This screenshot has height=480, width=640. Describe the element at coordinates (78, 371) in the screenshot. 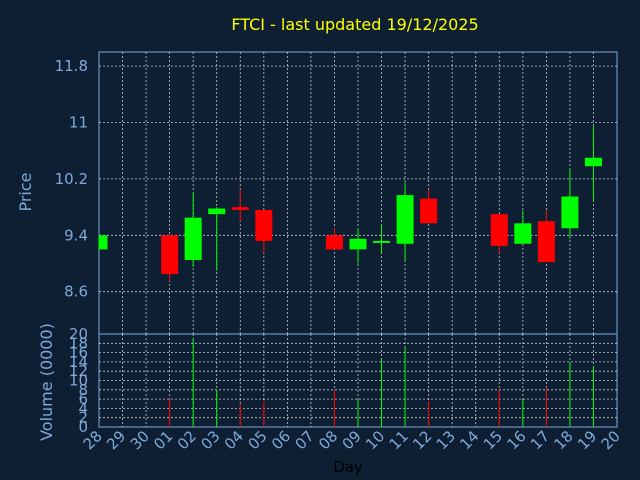

I see `volume-tick-label: 12` at that location.